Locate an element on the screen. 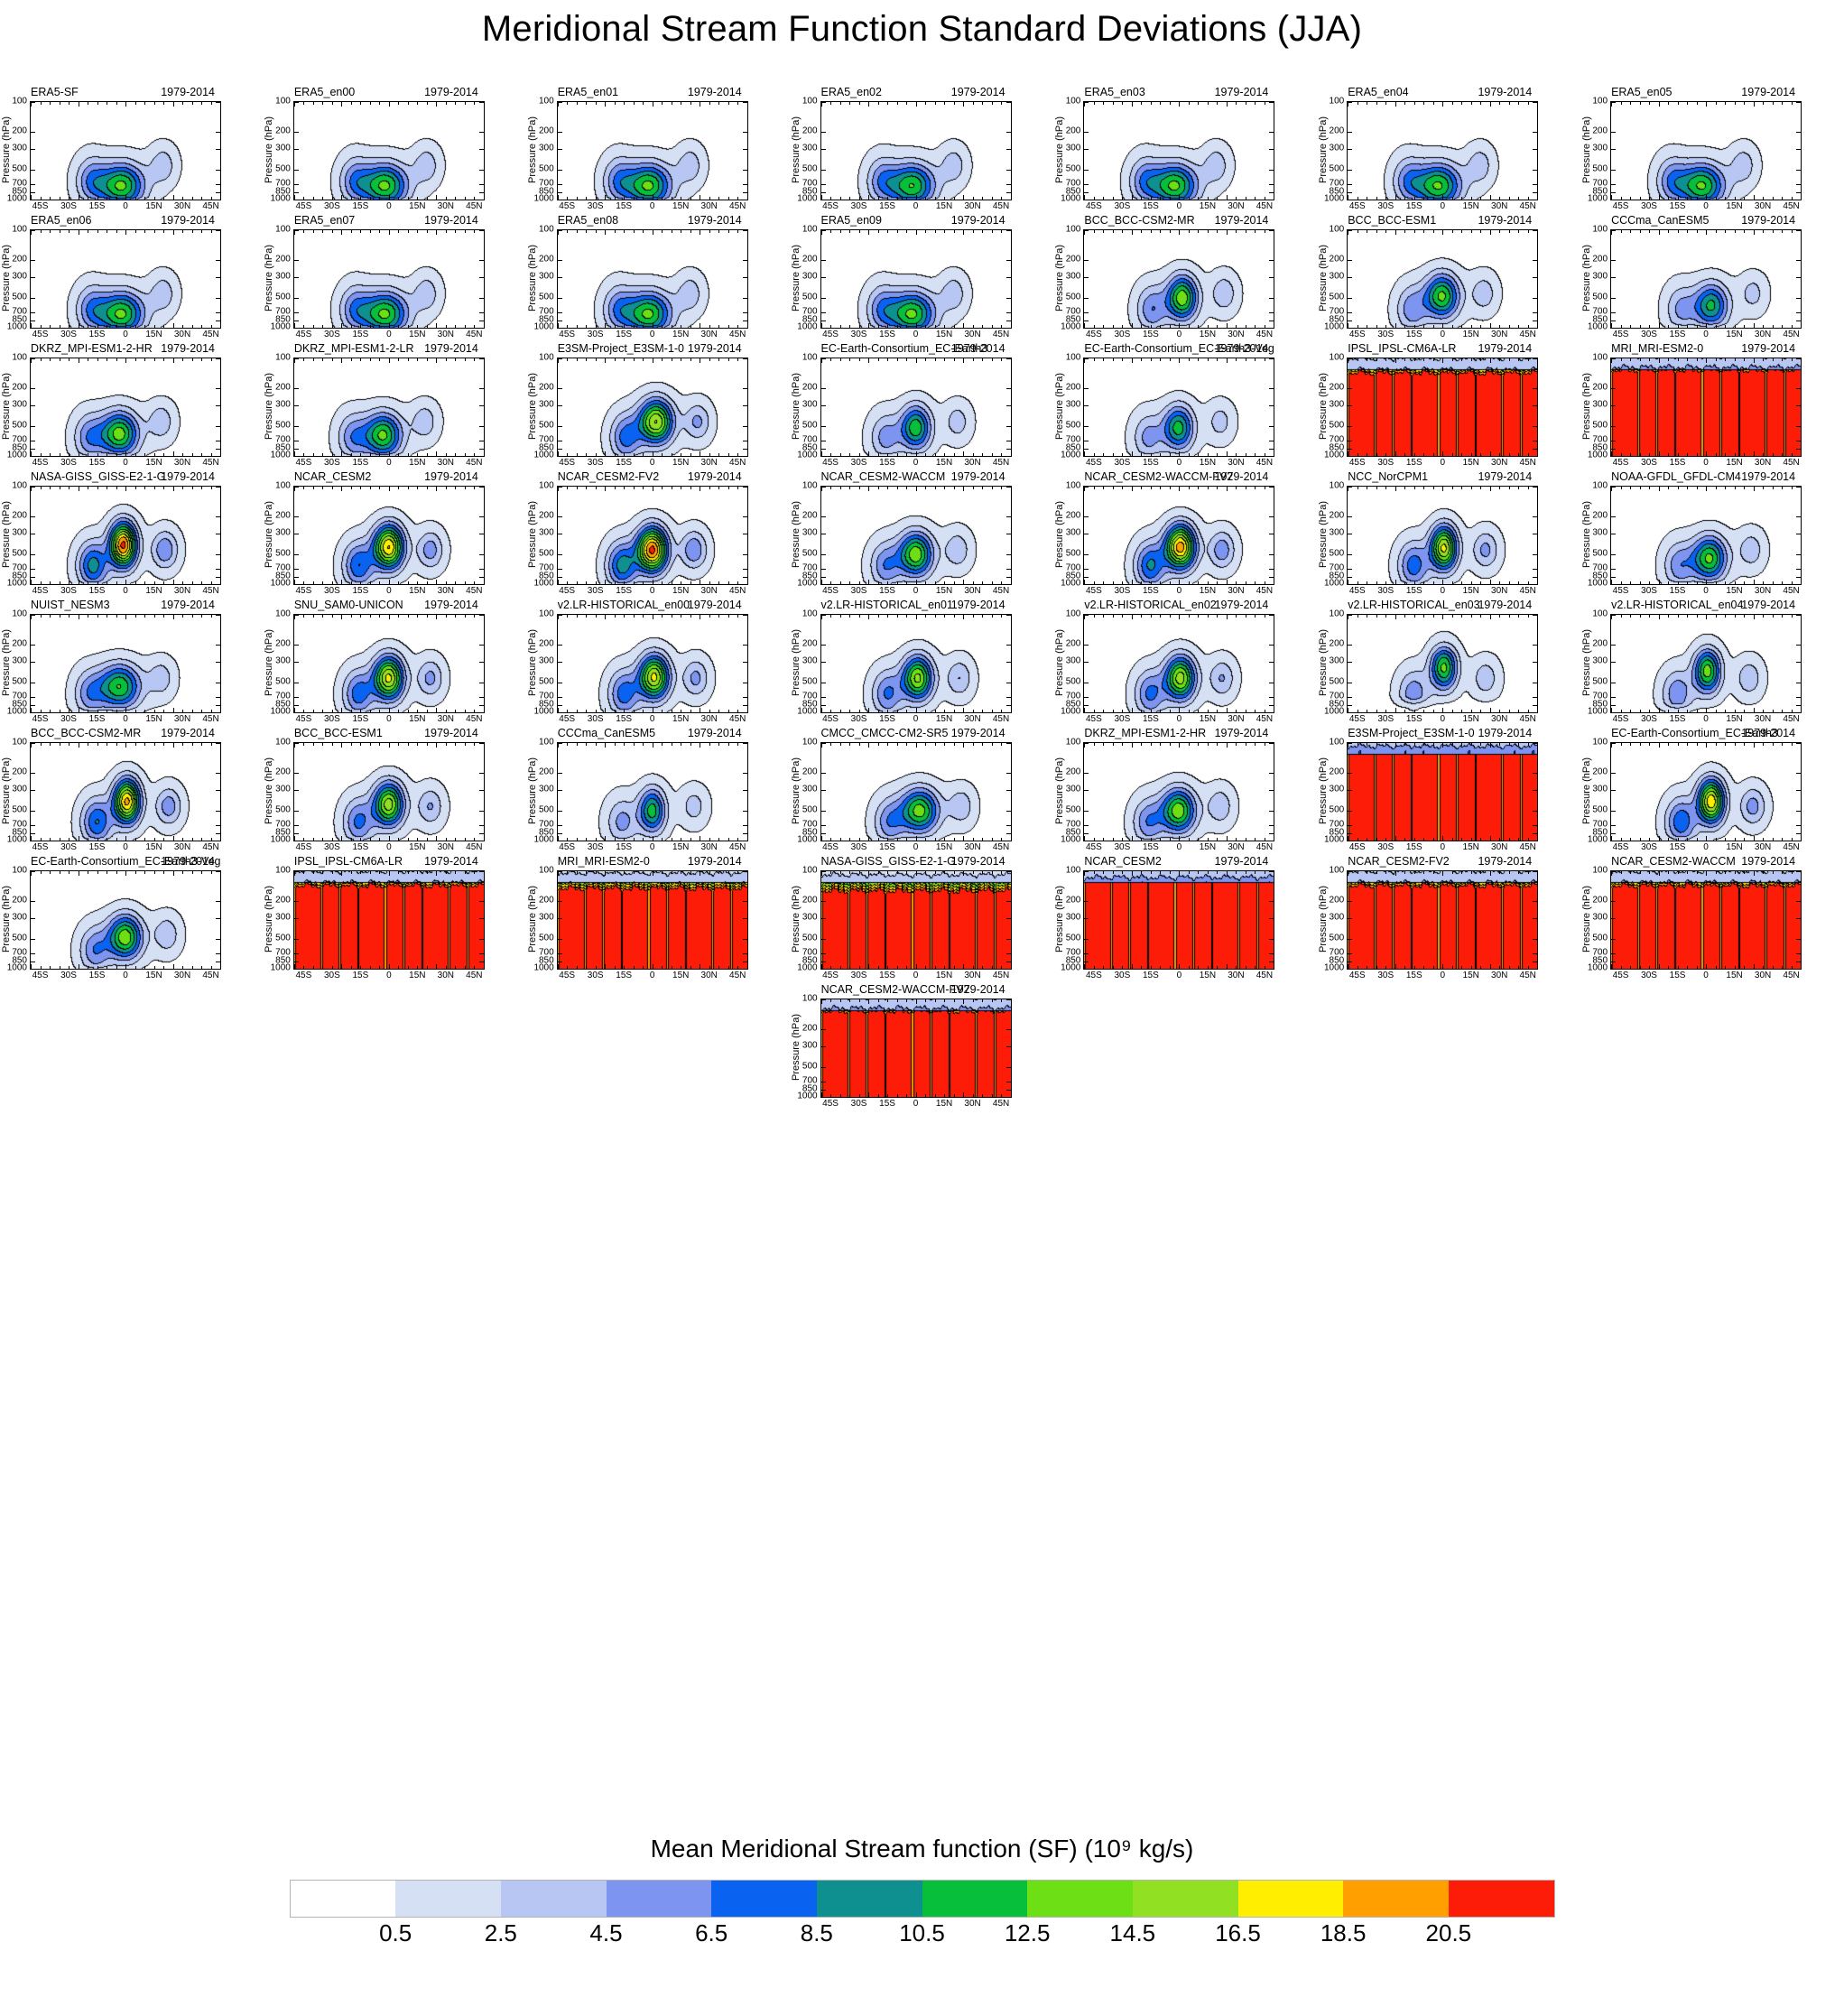  y-tick-label: 300 is located at coordinates (547, 532).